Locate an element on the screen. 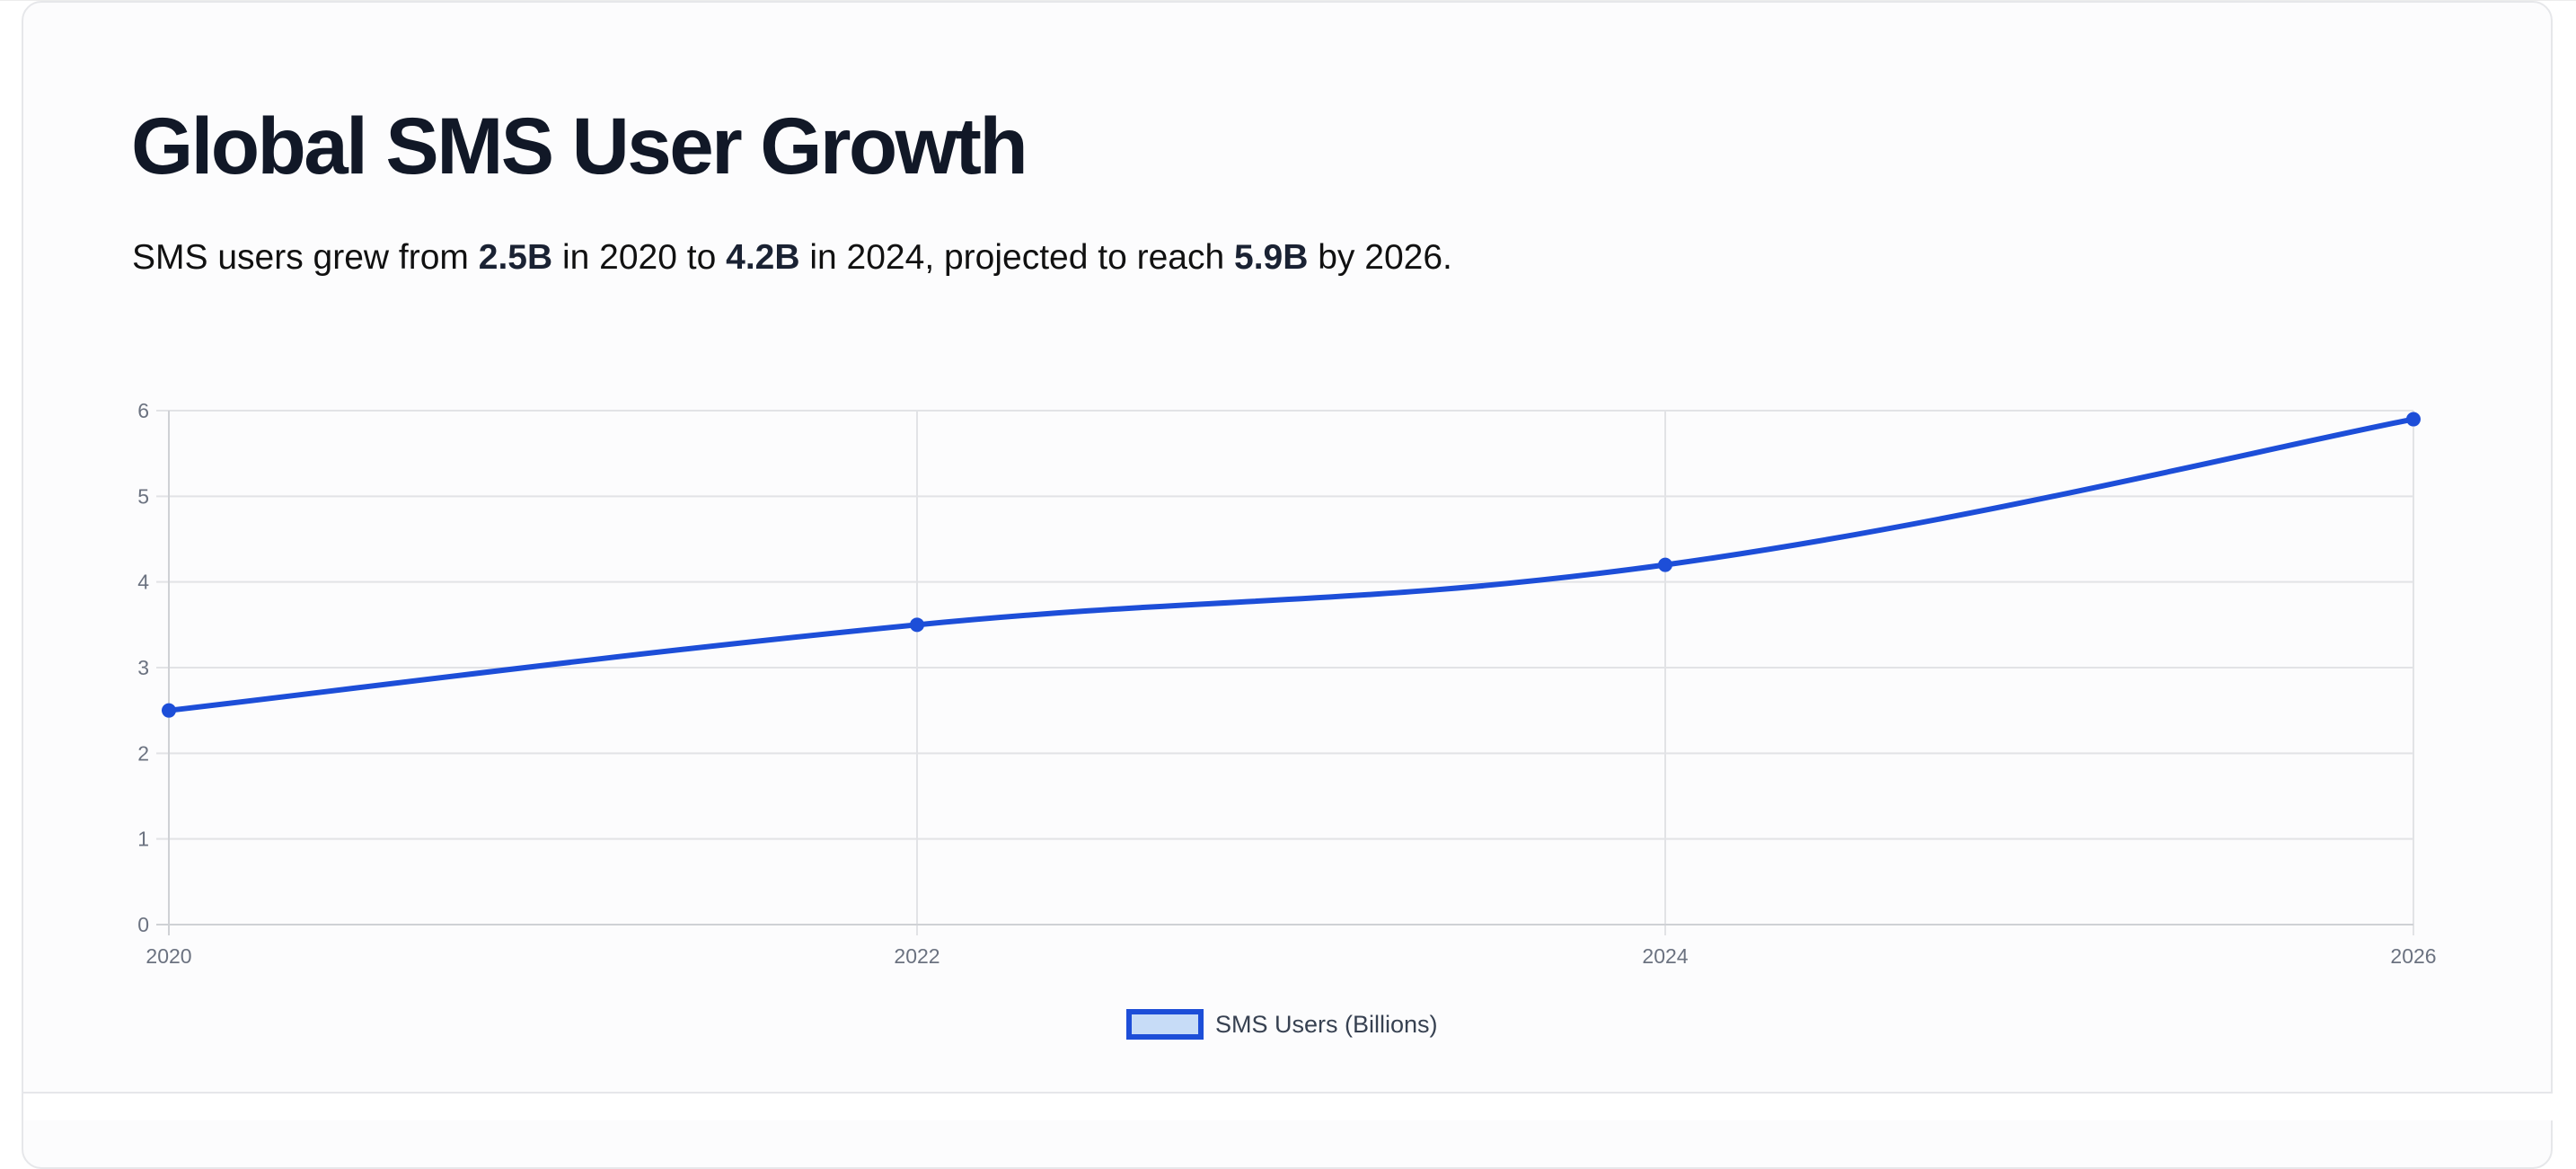 Image resolution: width=2576 pixels, height=1169 pixels. chart-legend: SMS Users (Billions) is located at coordinates (1282, 1024).